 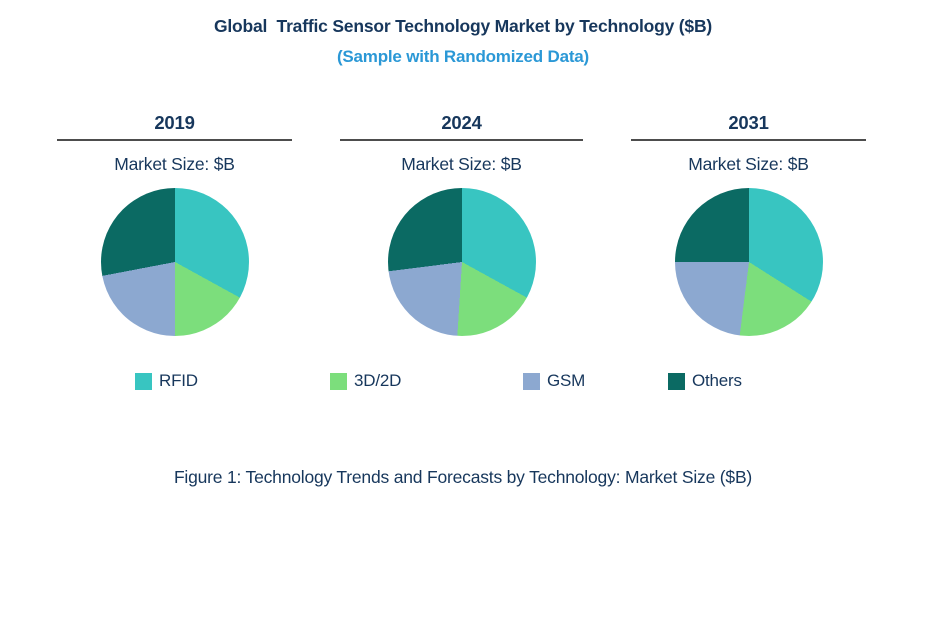 What do you see at coordinates (463, 381) in the screenshot?
I see `chart-legend: RFID 3D/2D GSM Others` at bounding box center [463, 381].